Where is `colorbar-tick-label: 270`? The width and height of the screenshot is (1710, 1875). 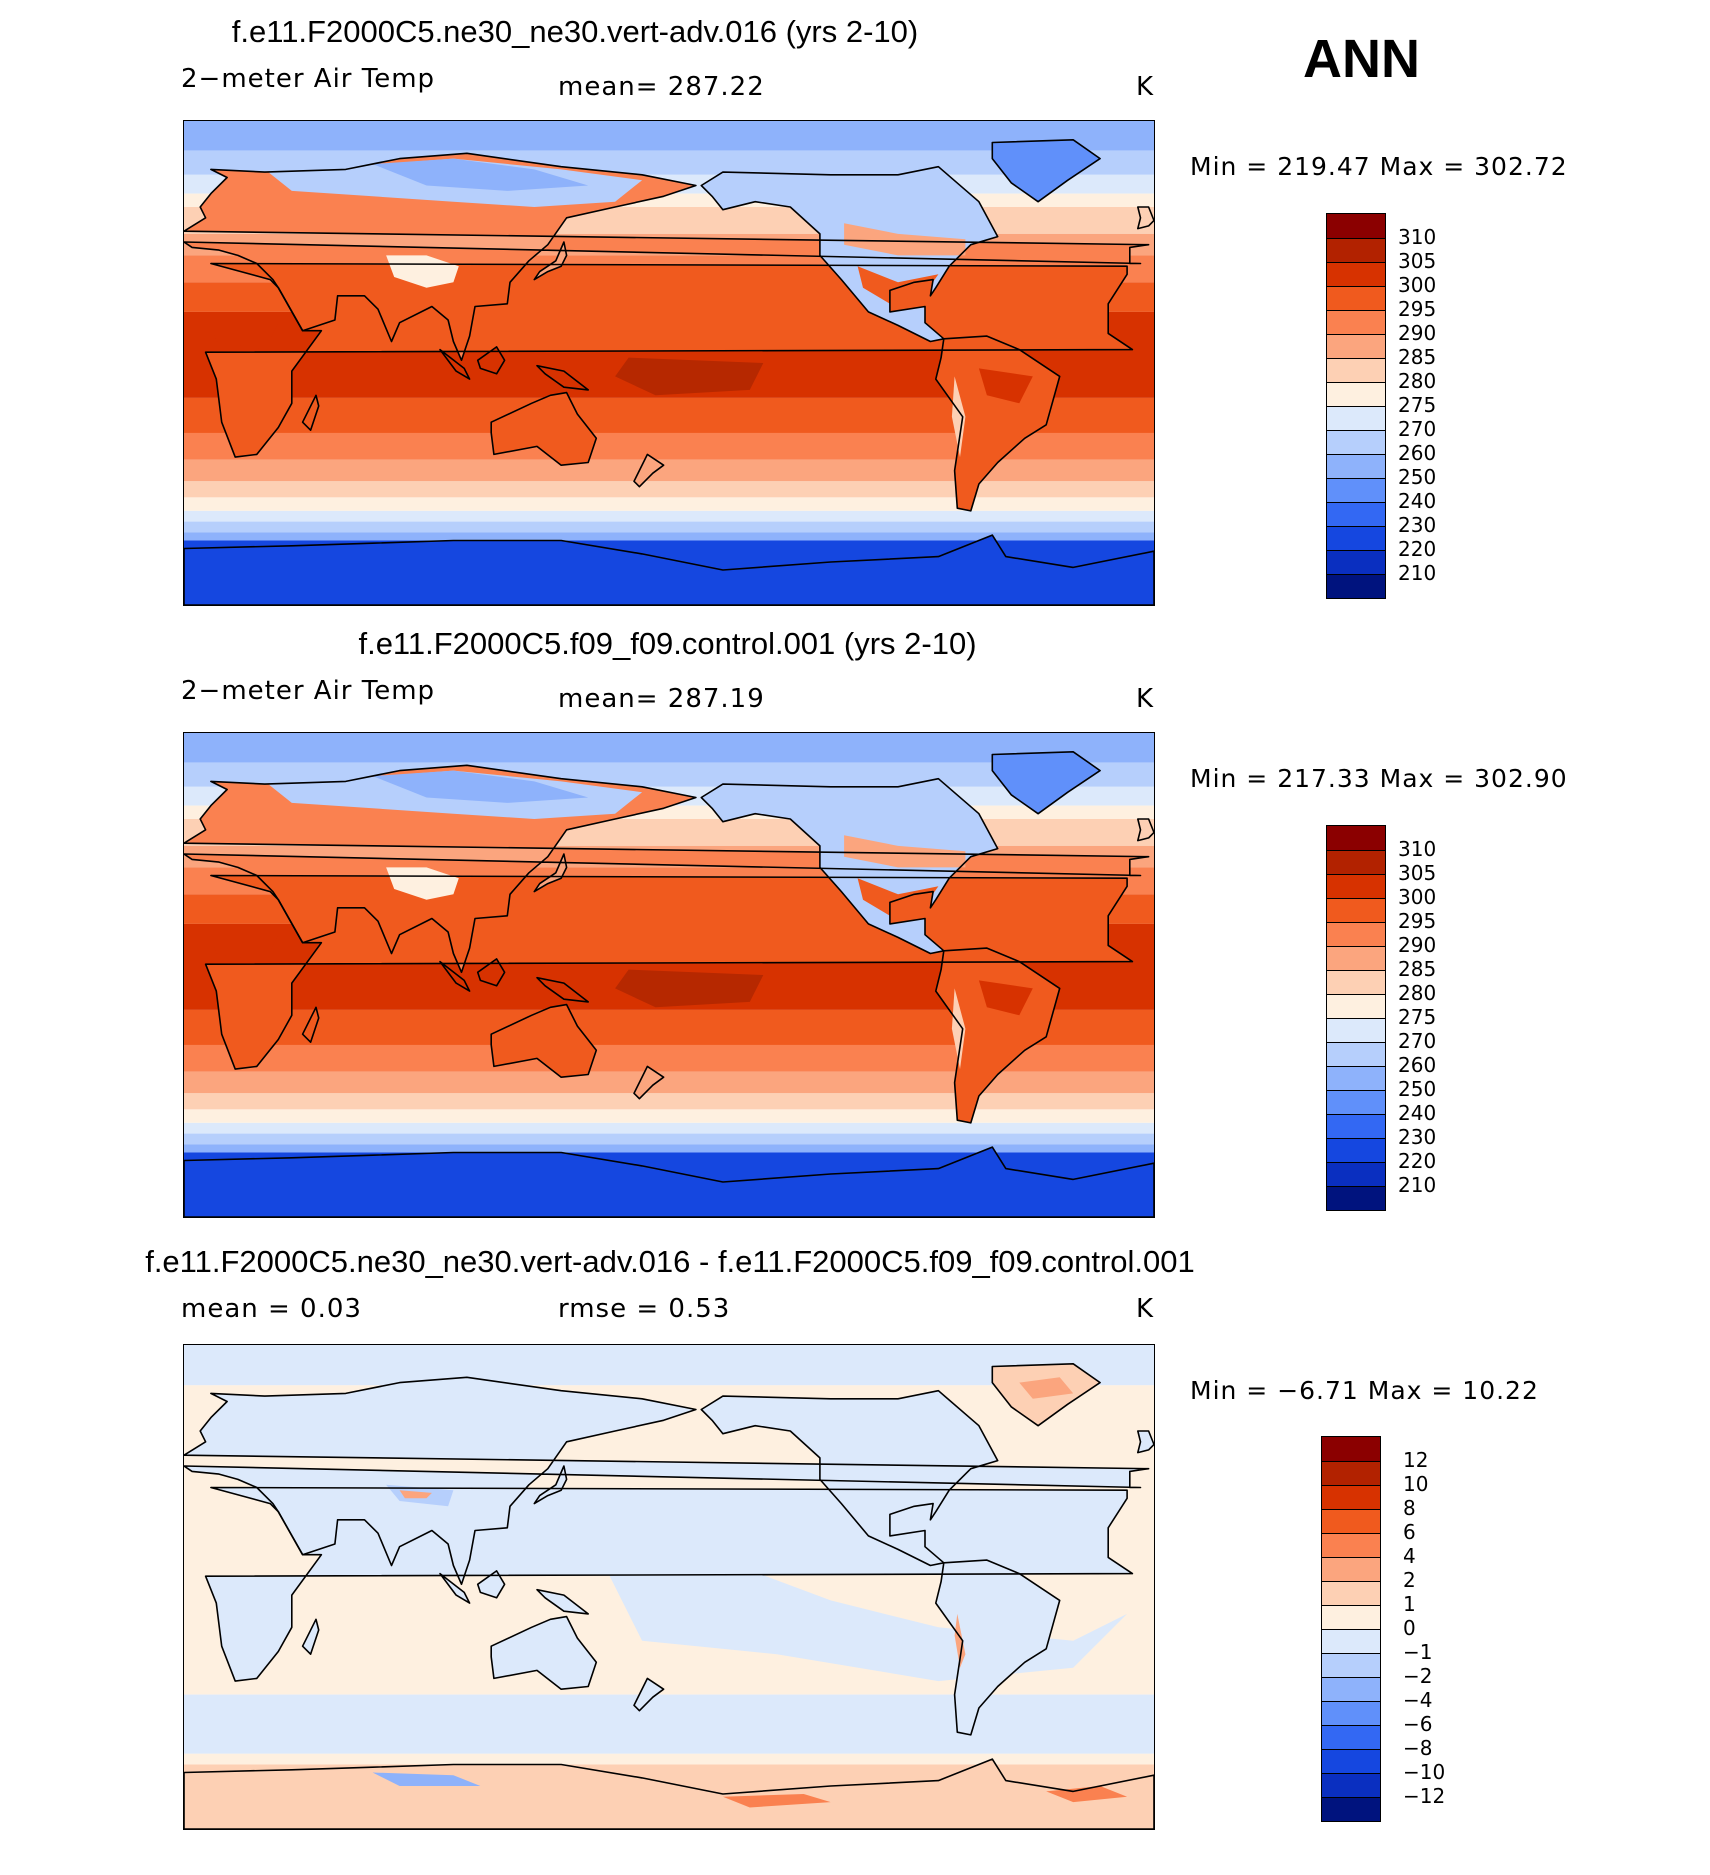 colorbar-tick-label: 270 is located at coordinates (1417, 429).